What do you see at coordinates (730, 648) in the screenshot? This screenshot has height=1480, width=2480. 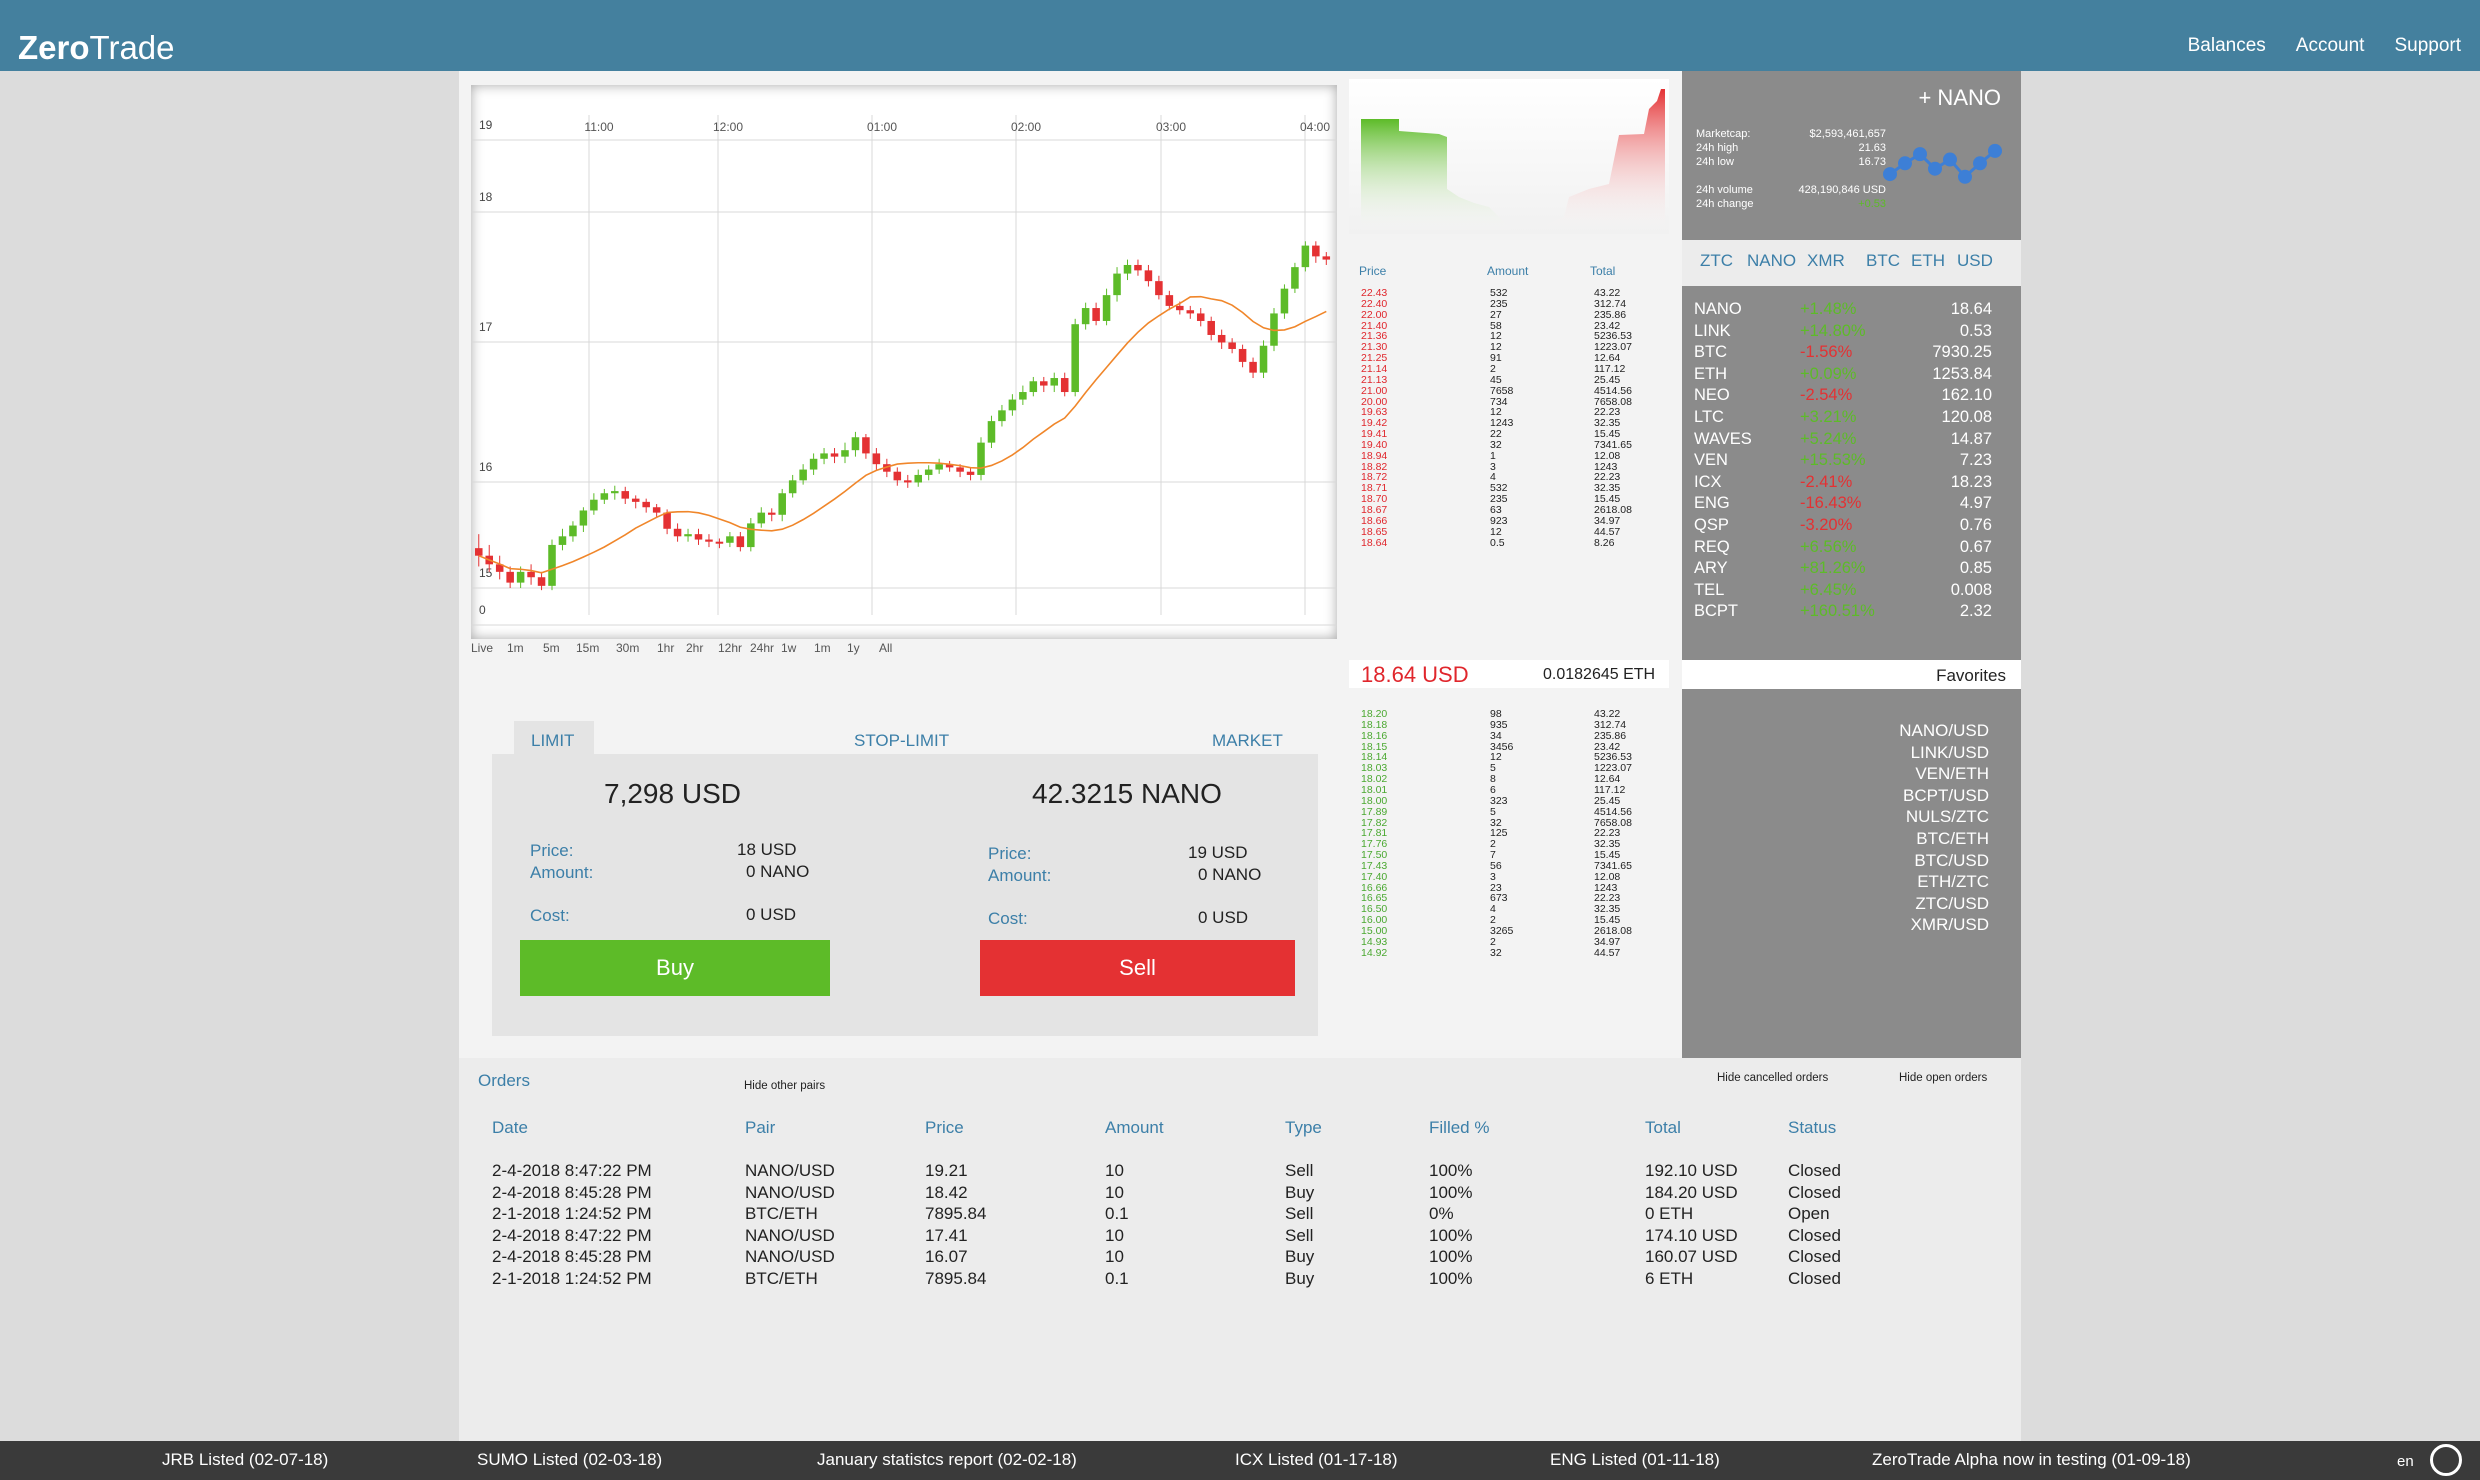 I see `range-7: 12hr` at bounding box center [730, 648].